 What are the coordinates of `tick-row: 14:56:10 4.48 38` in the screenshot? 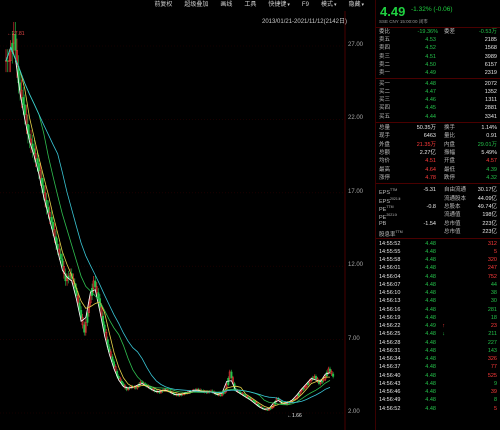 It's located at (438, 293).